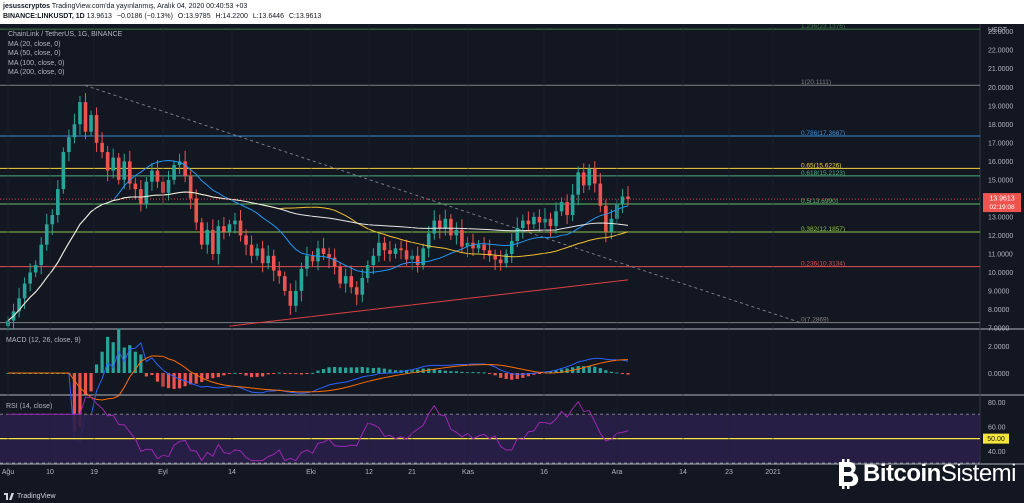 This screenshot has width=1024, height=503. Describe the element at coordinates (50, 472) in the screenshot. I see `x-tick-label: 10` at that location.